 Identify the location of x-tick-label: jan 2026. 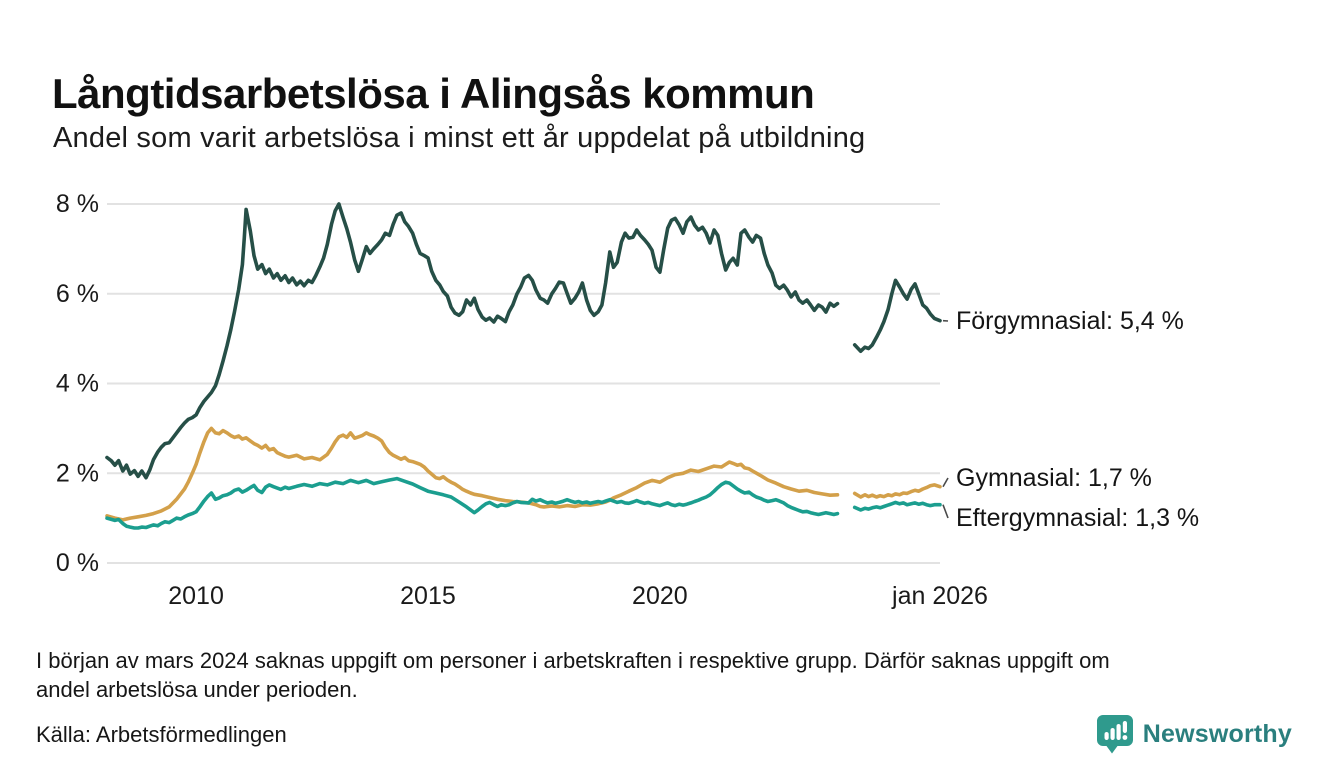
(939, 596).